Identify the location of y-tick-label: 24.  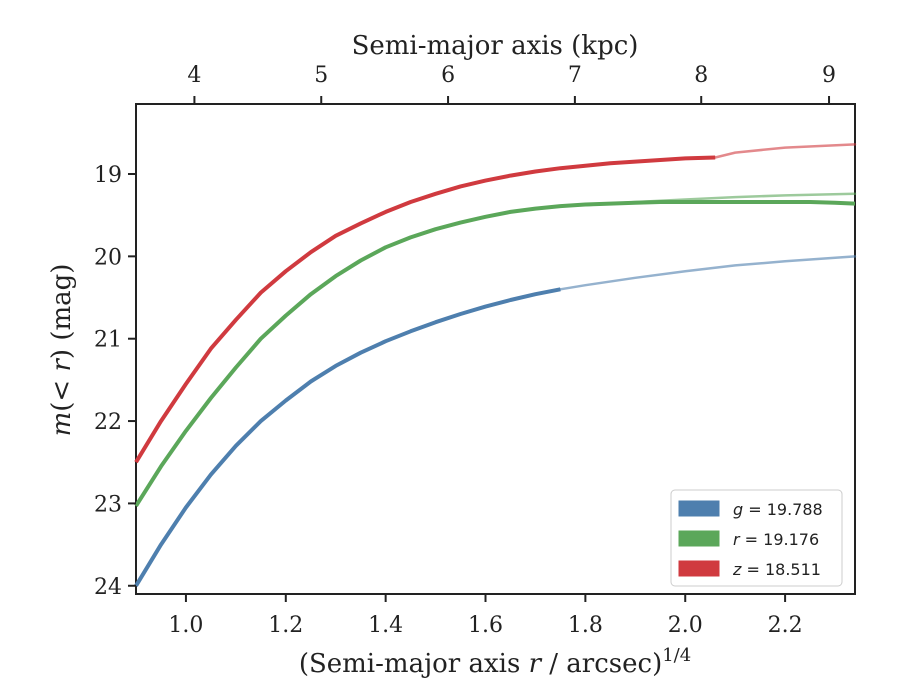
(108, 587).